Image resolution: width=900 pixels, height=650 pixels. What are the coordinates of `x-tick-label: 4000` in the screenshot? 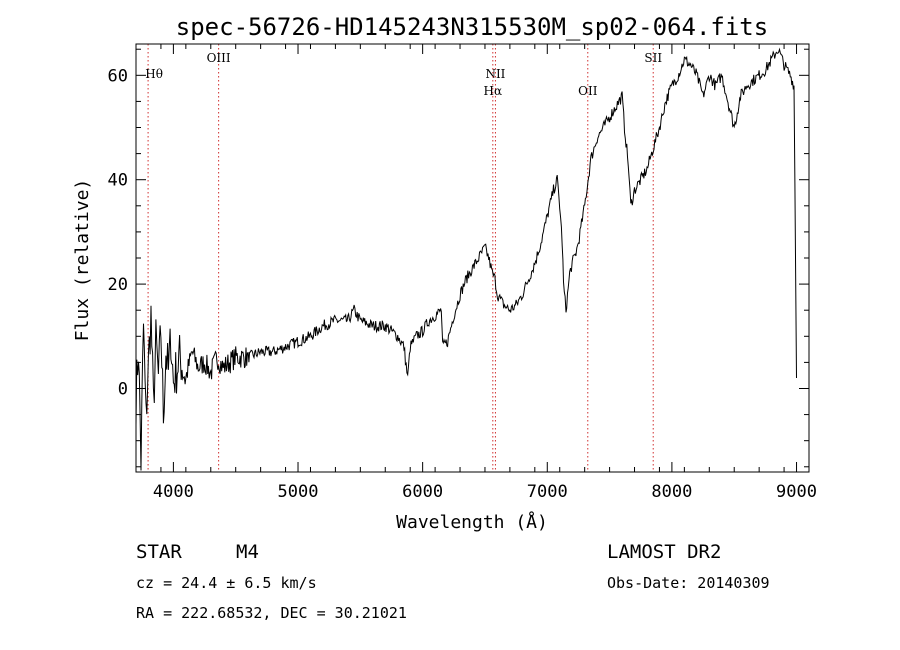 It's located at (173, 492).